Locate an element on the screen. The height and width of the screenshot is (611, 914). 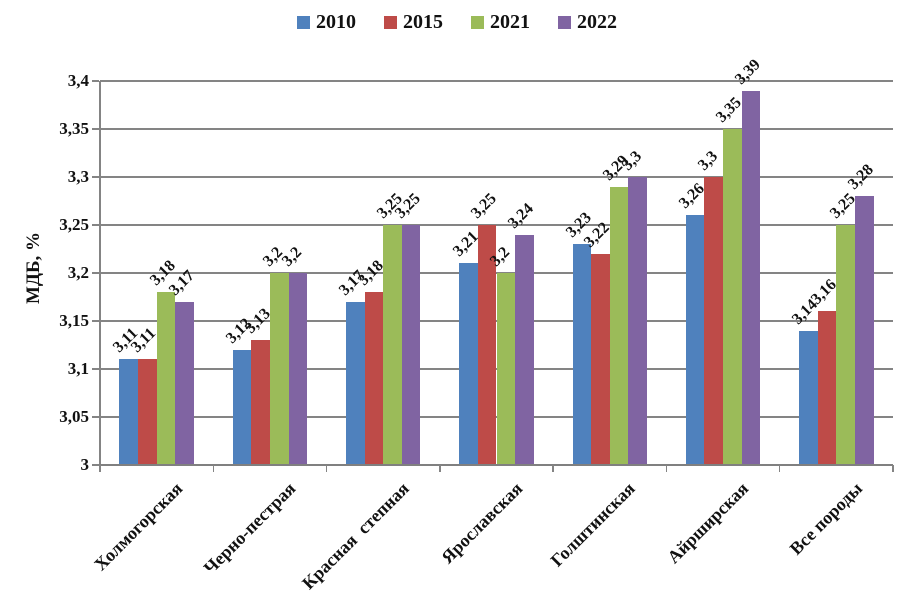
bar-value-label: 3,26 is located at coordinates (692, 196).